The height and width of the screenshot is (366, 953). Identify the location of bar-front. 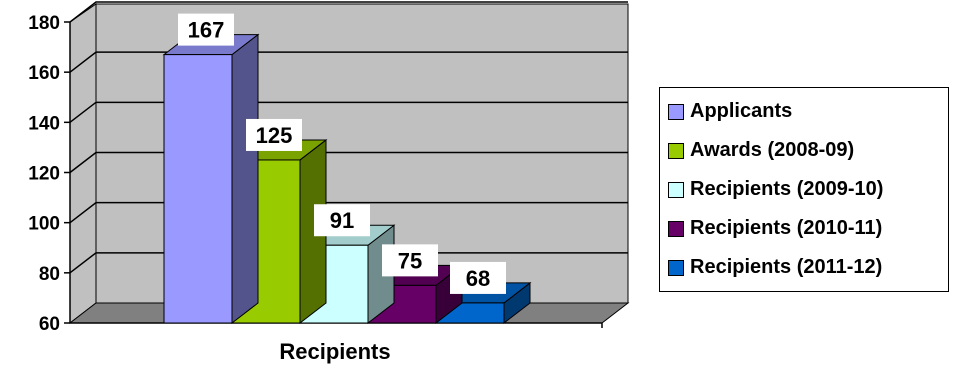
(198, 189).